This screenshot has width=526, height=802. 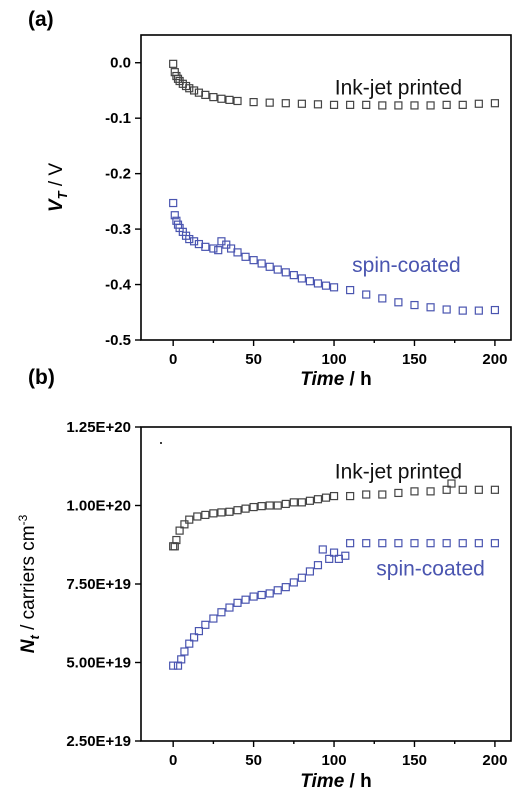 I want to click on y-tick-label: -0.5, so click(x=118, y=340).